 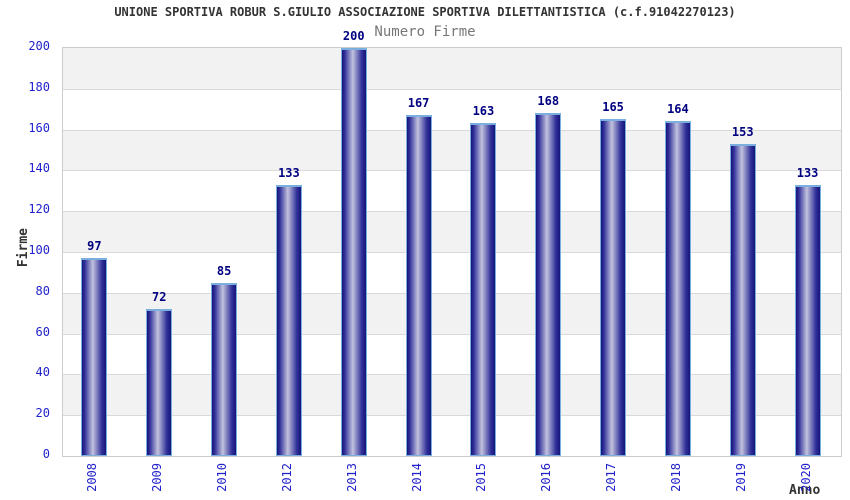 I want to click on y-tick-label: 120, so click(x=39, y=209).